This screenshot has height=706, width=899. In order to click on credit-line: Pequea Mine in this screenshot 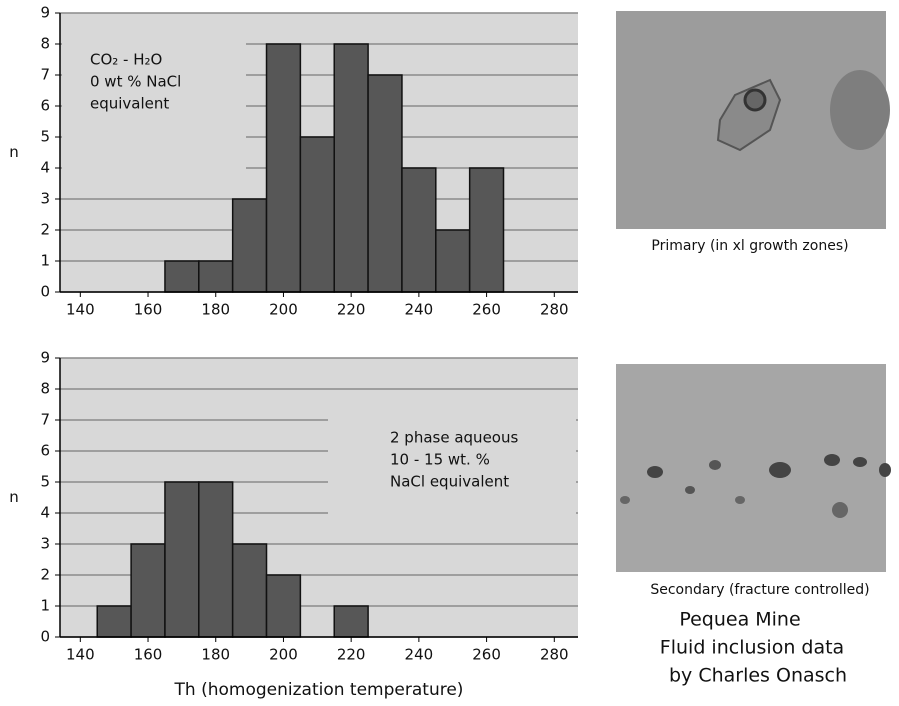, I will do `click(739, 620)`.